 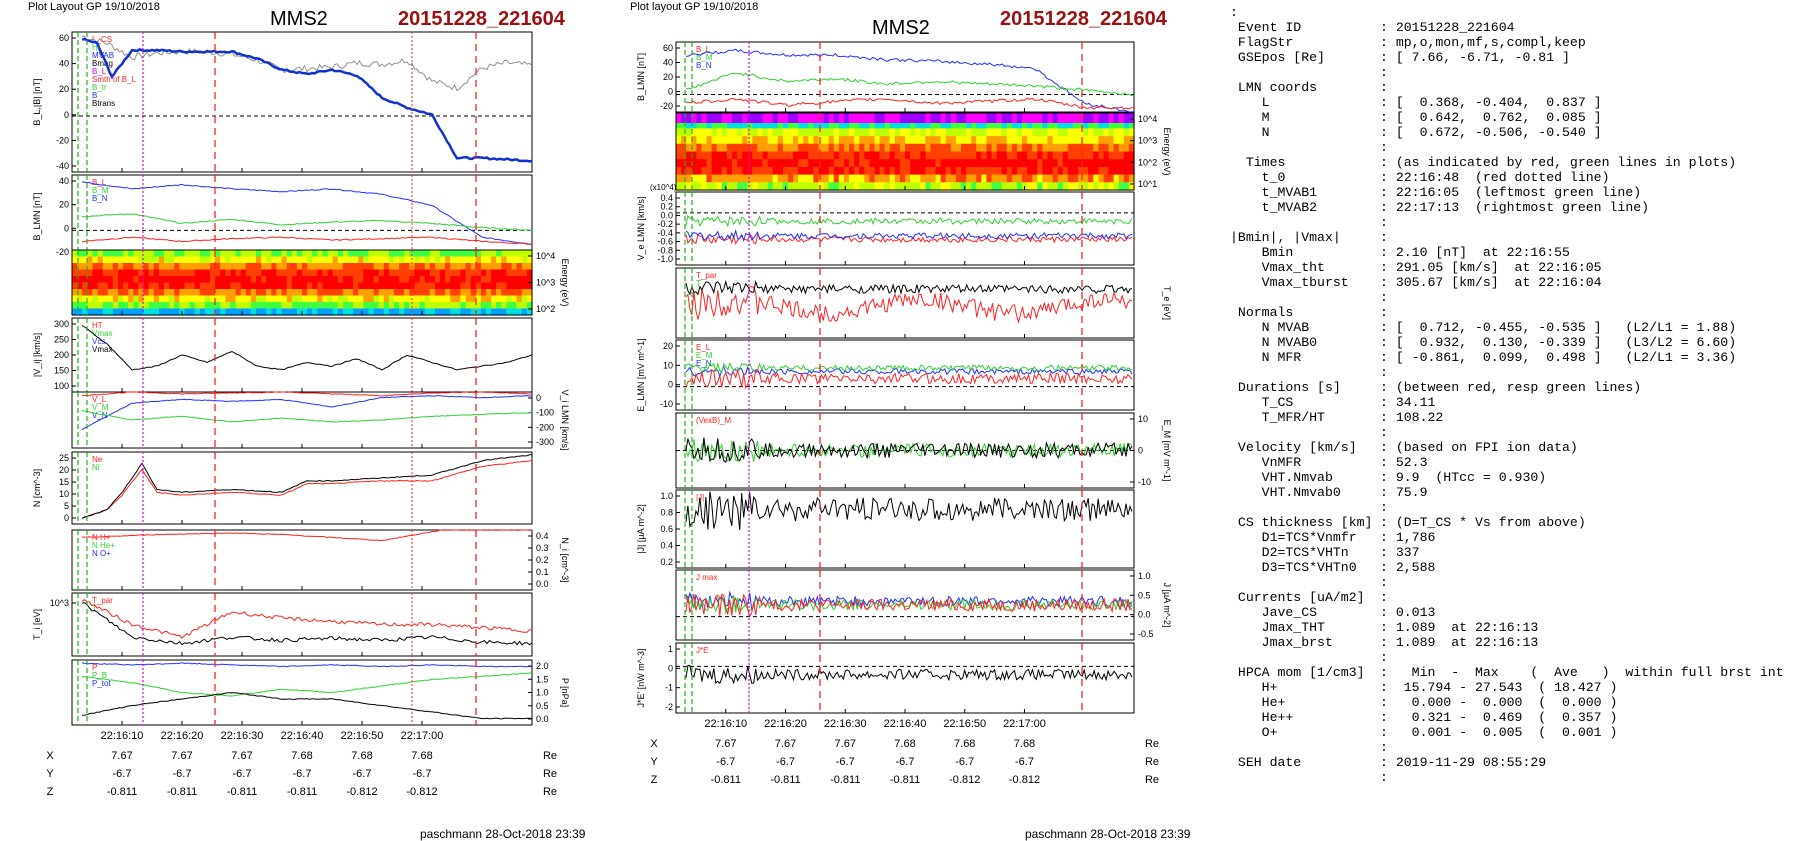 What do you see at coordinates (1024, 780) in the screenshot?
I see `ephemeris-value: -0.812` at bounding box center [1024, 780].